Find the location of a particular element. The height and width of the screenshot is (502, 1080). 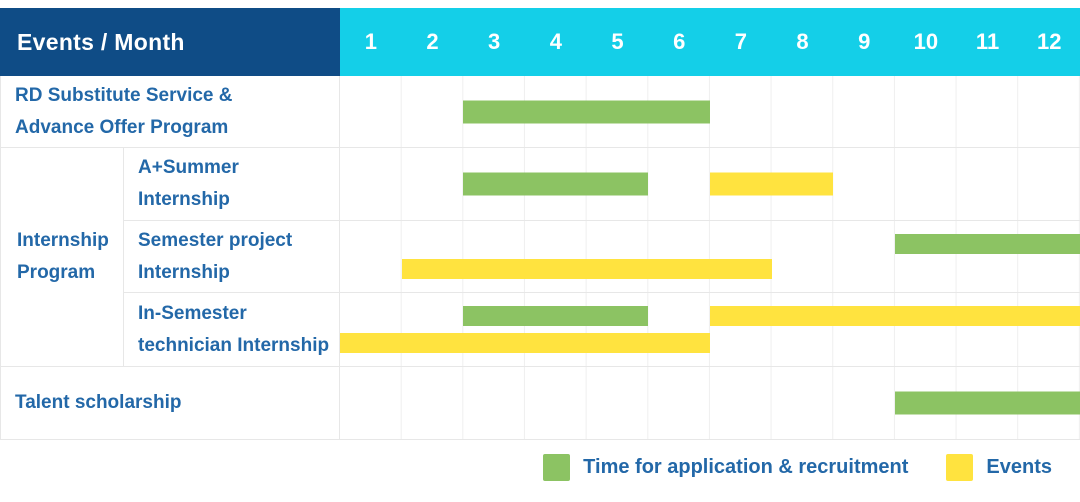

month-tick-2: 2 is located at coordinates (432, 41).